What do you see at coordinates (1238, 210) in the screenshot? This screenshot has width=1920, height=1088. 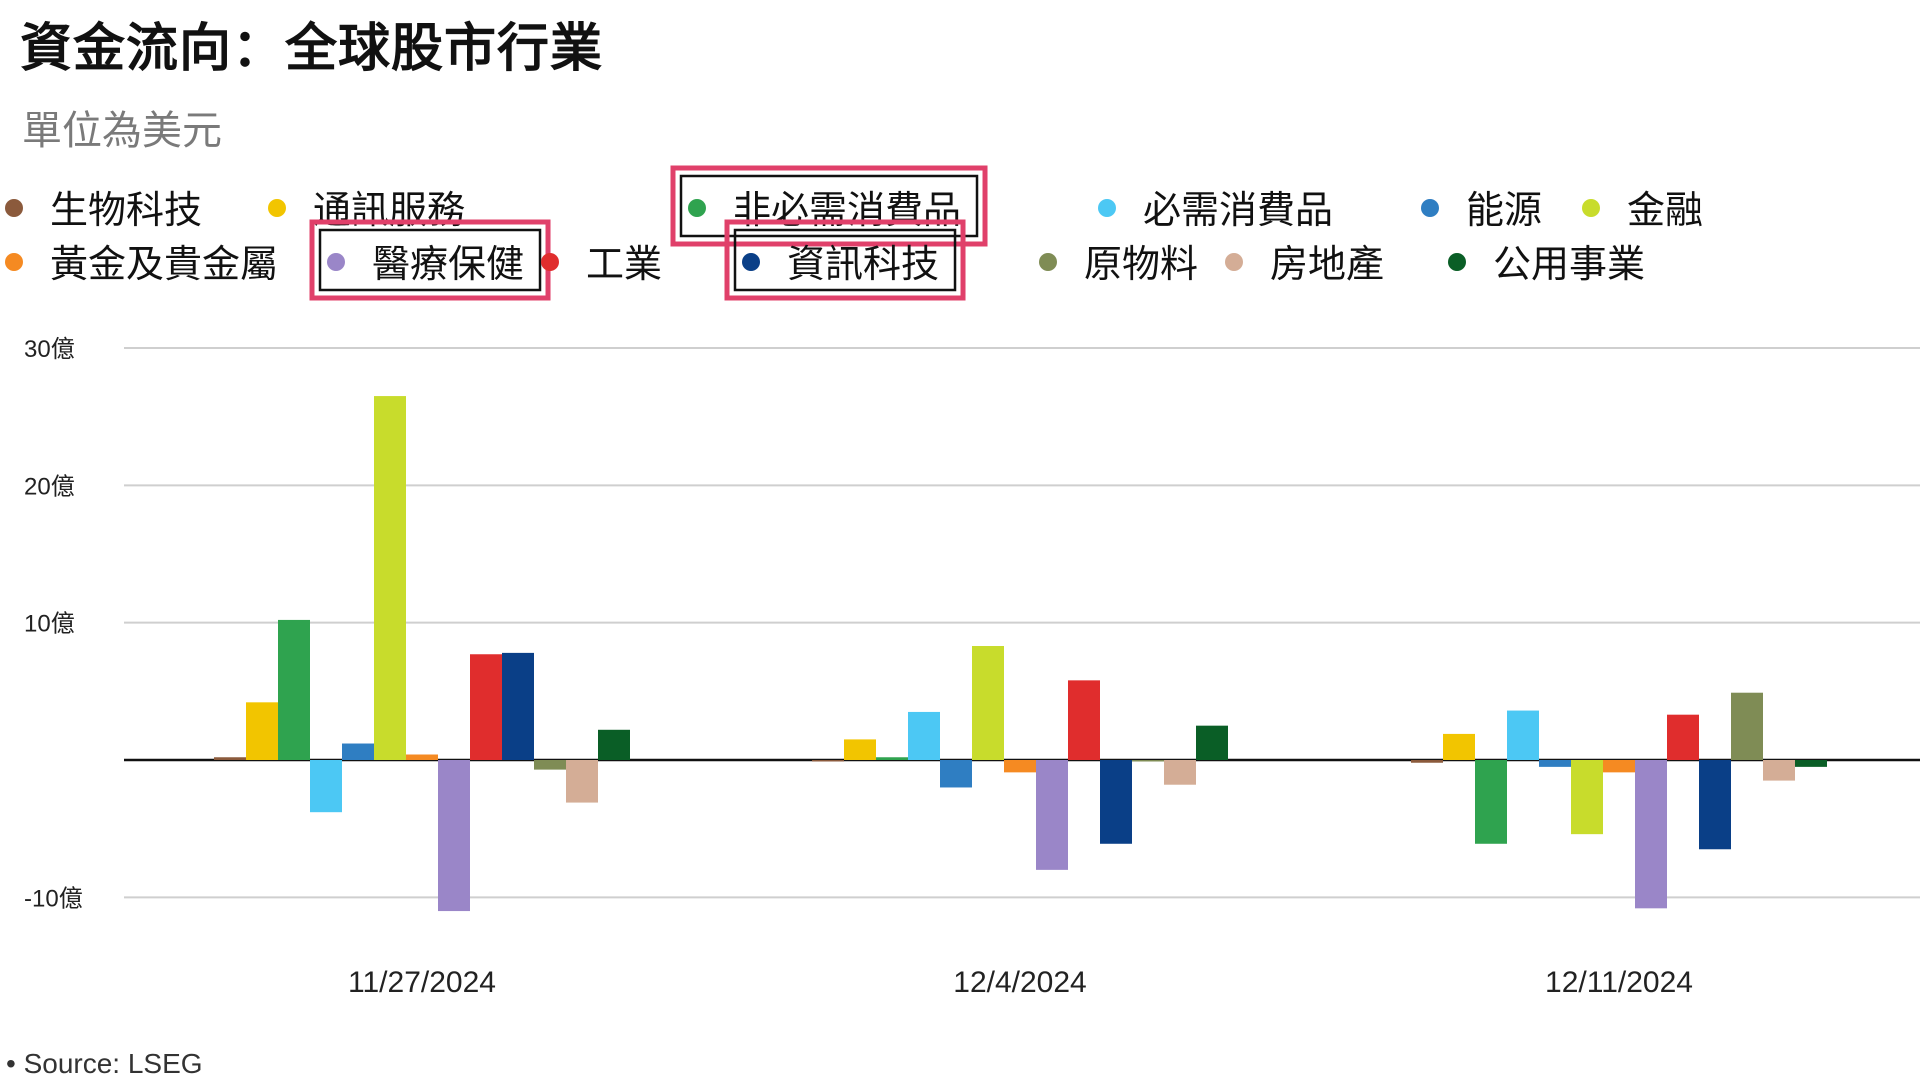 I see `legend-label: 必需消費品` at bounding box center [1238, 210].